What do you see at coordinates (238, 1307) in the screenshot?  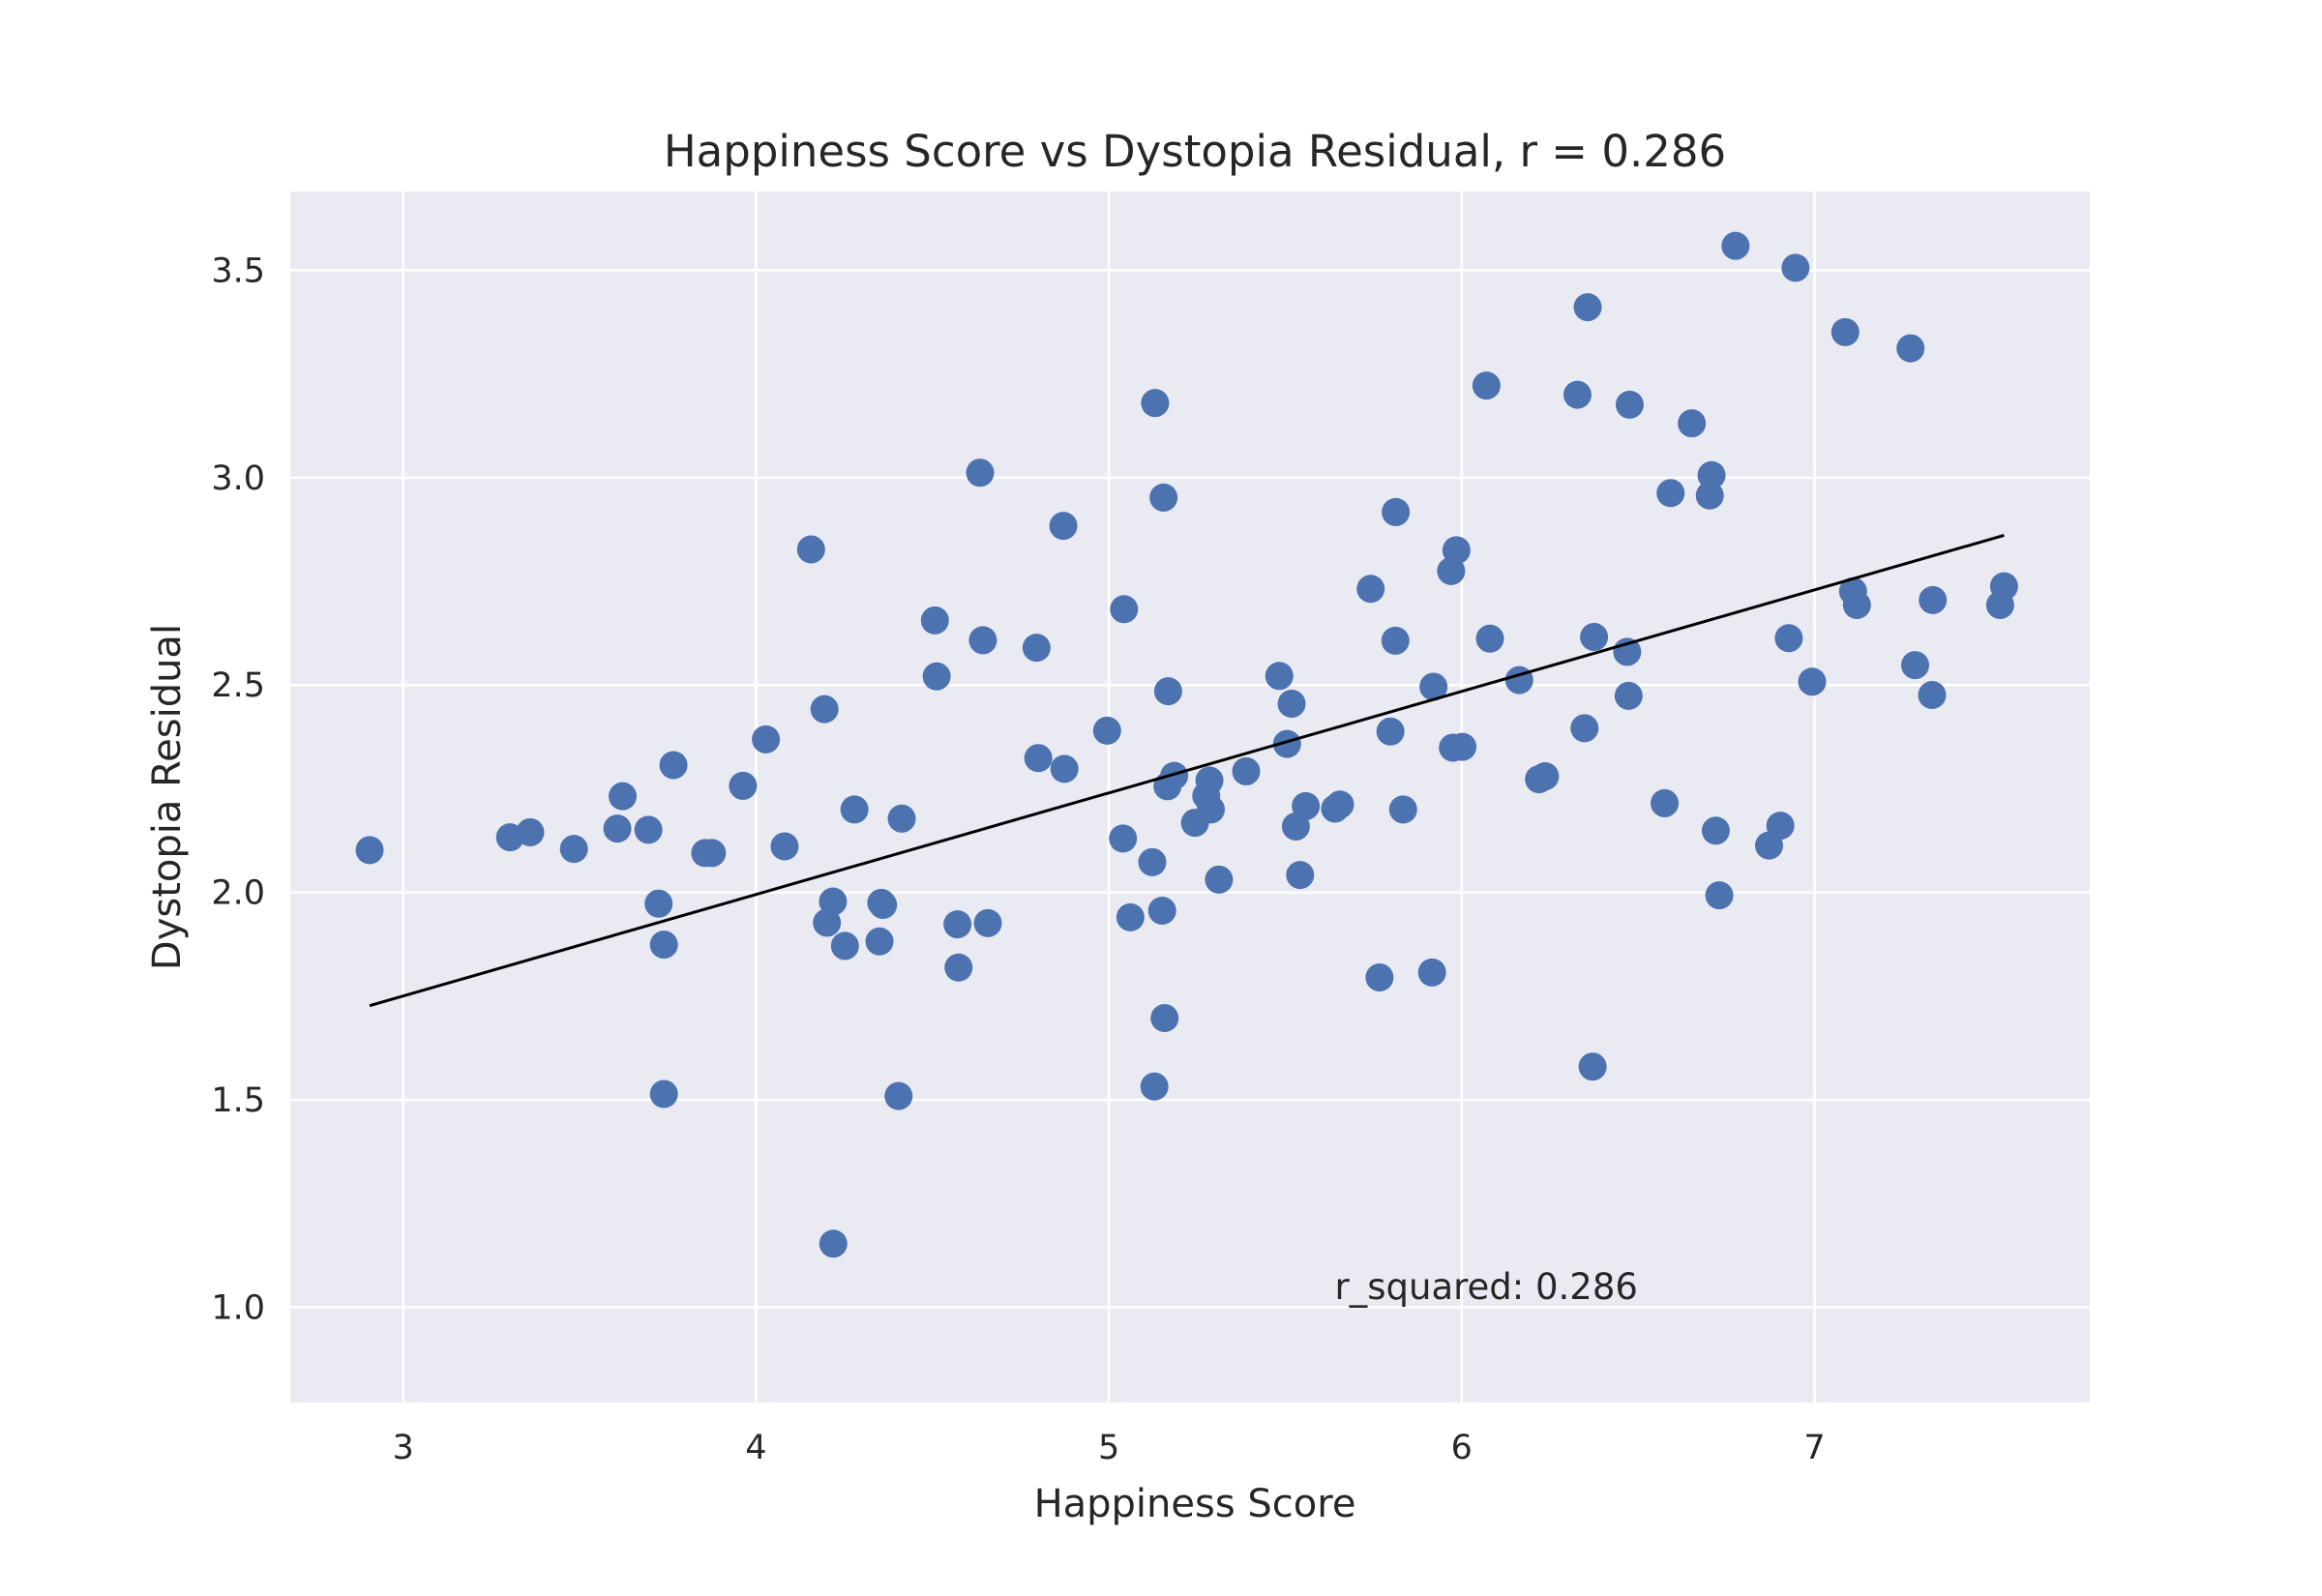 I see `y-tick-label: 1.0` at bounding box center [238, 1307].